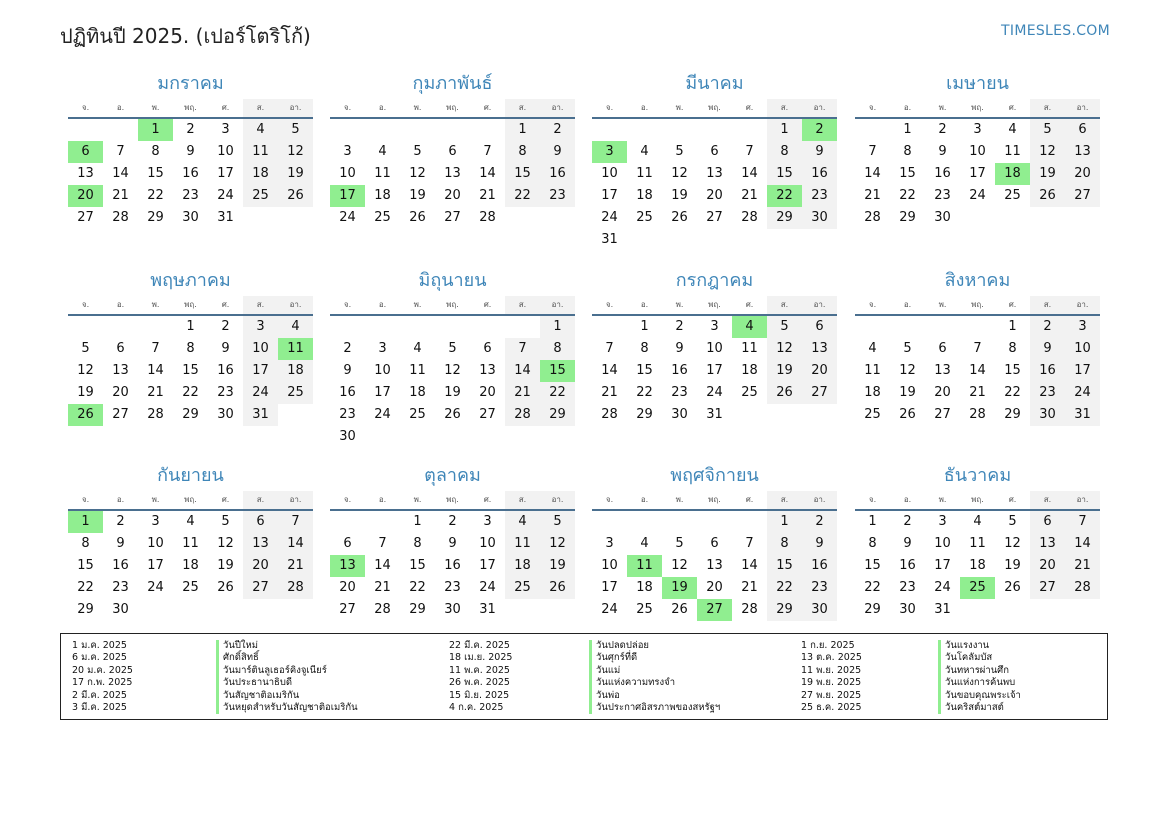 The height and width of the screenshot is (827, 1169). Describe the element at coordinates (654, 708) in the screenshot. I see `holiday-name: วันประกาศอิสรภาพของสหรัฐฯ` at that location.